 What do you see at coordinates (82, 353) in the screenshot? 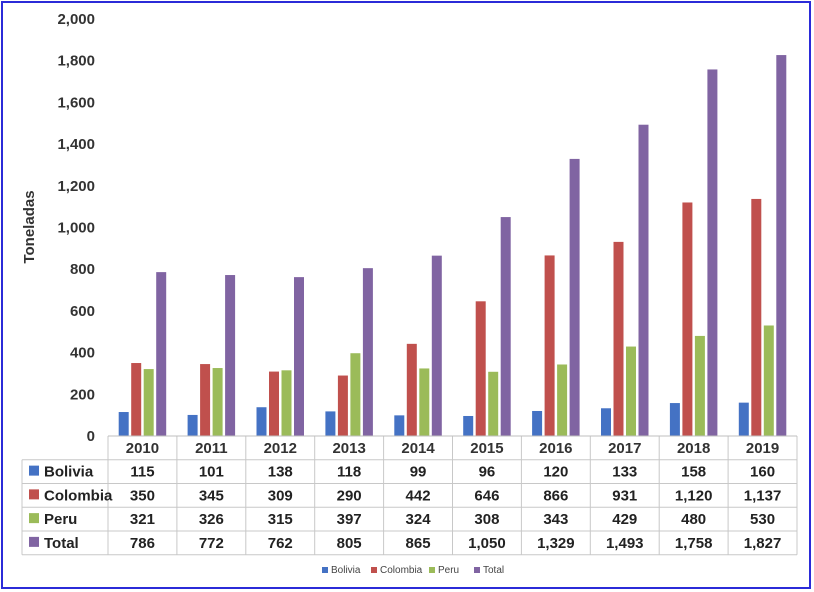
I see `y-tick-label: 400` at bounding box center [82, 353].